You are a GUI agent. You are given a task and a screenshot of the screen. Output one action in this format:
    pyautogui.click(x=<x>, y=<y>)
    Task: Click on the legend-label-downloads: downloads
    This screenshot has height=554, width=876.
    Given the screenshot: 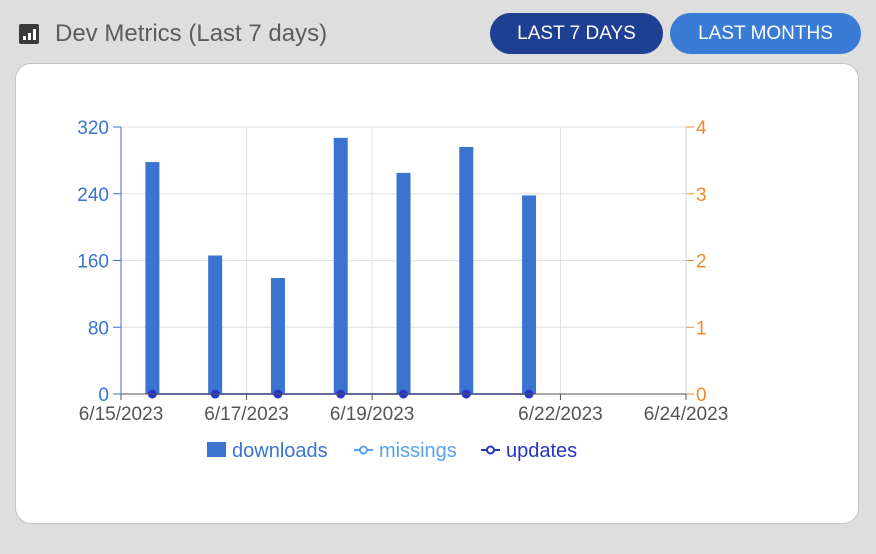 What is the action you would take?
    pyautogui.click(x=280, y=451)
    